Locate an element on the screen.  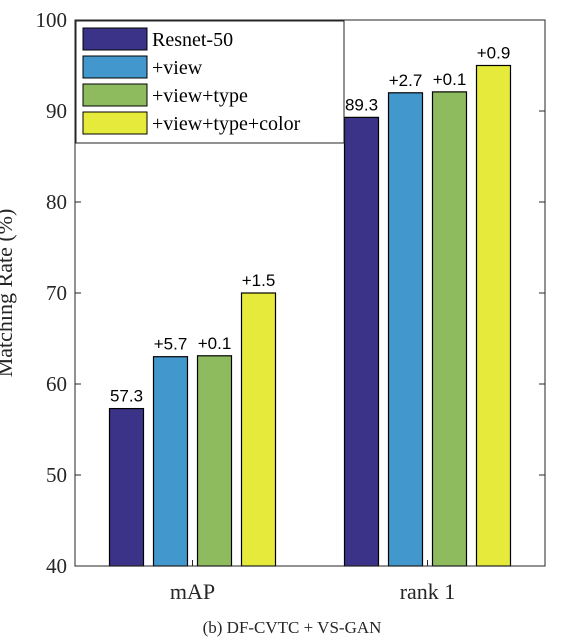
x-tick-label: mAP is located at coordinates (192, 591).